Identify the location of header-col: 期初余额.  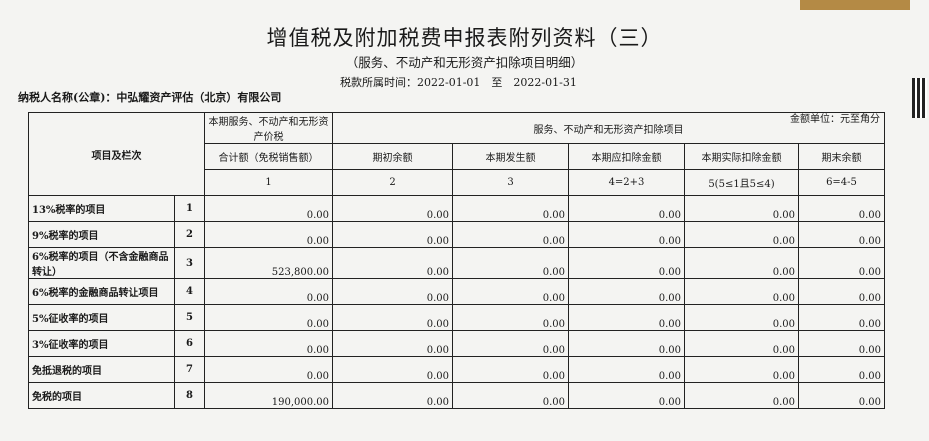
(392, 156).